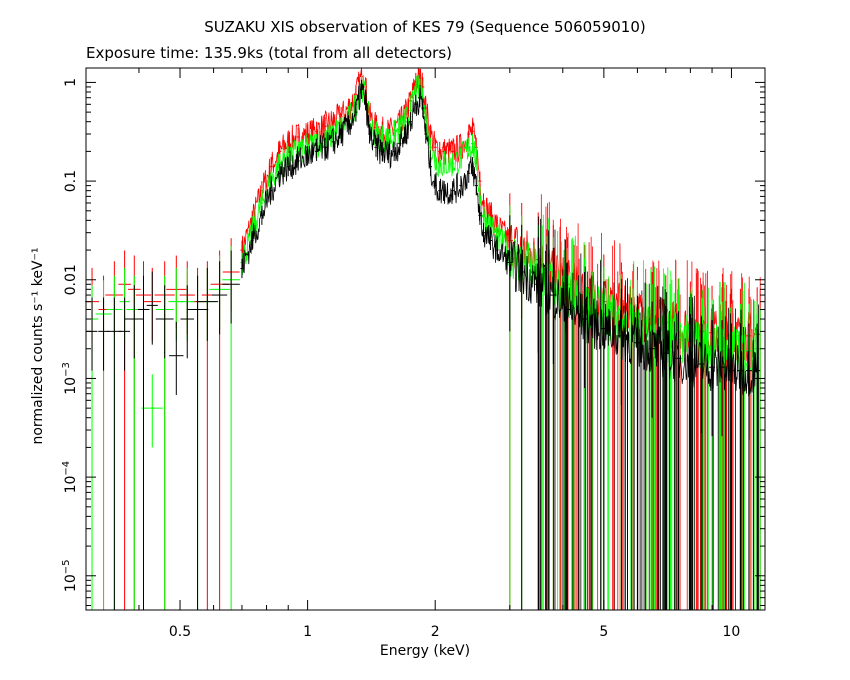 The image size is (850, 680). What do you see at coordinates (70, 575) in the screenshot?
I see `y-tick-label: 10−5` at bounding box center [70, 575].